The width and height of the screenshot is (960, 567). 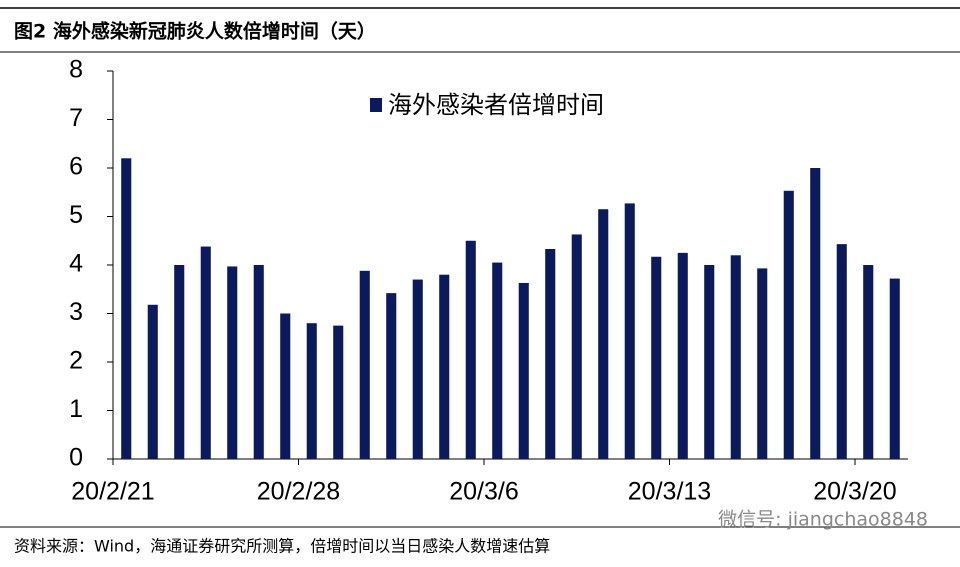 What do you see at coordinates (76, 70) in the screenshot?
I see `y-tick-label: 8` at bounding box center [76, 70].